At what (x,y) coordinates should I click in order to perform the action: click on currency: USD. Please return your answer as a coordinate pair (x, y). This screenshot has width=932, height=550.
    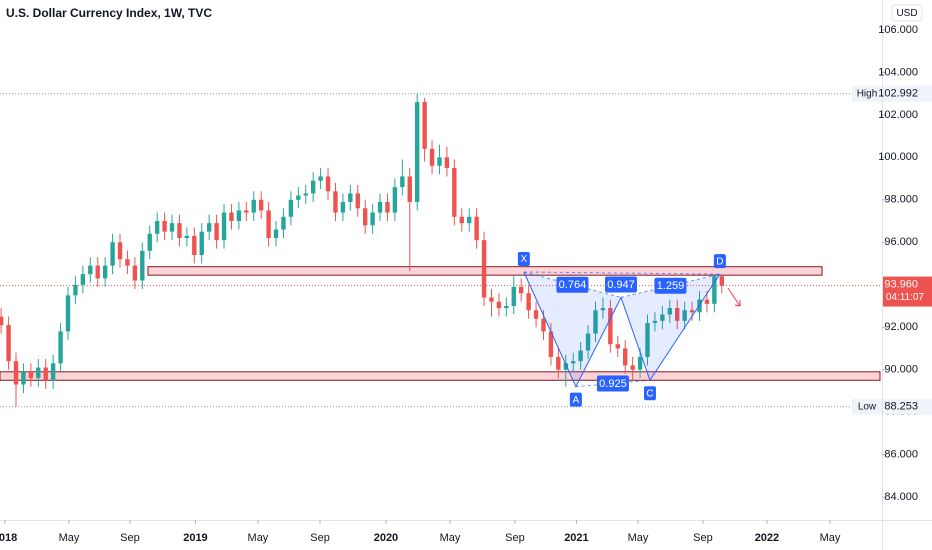
    Looking at the image, I should click on (906, 13).